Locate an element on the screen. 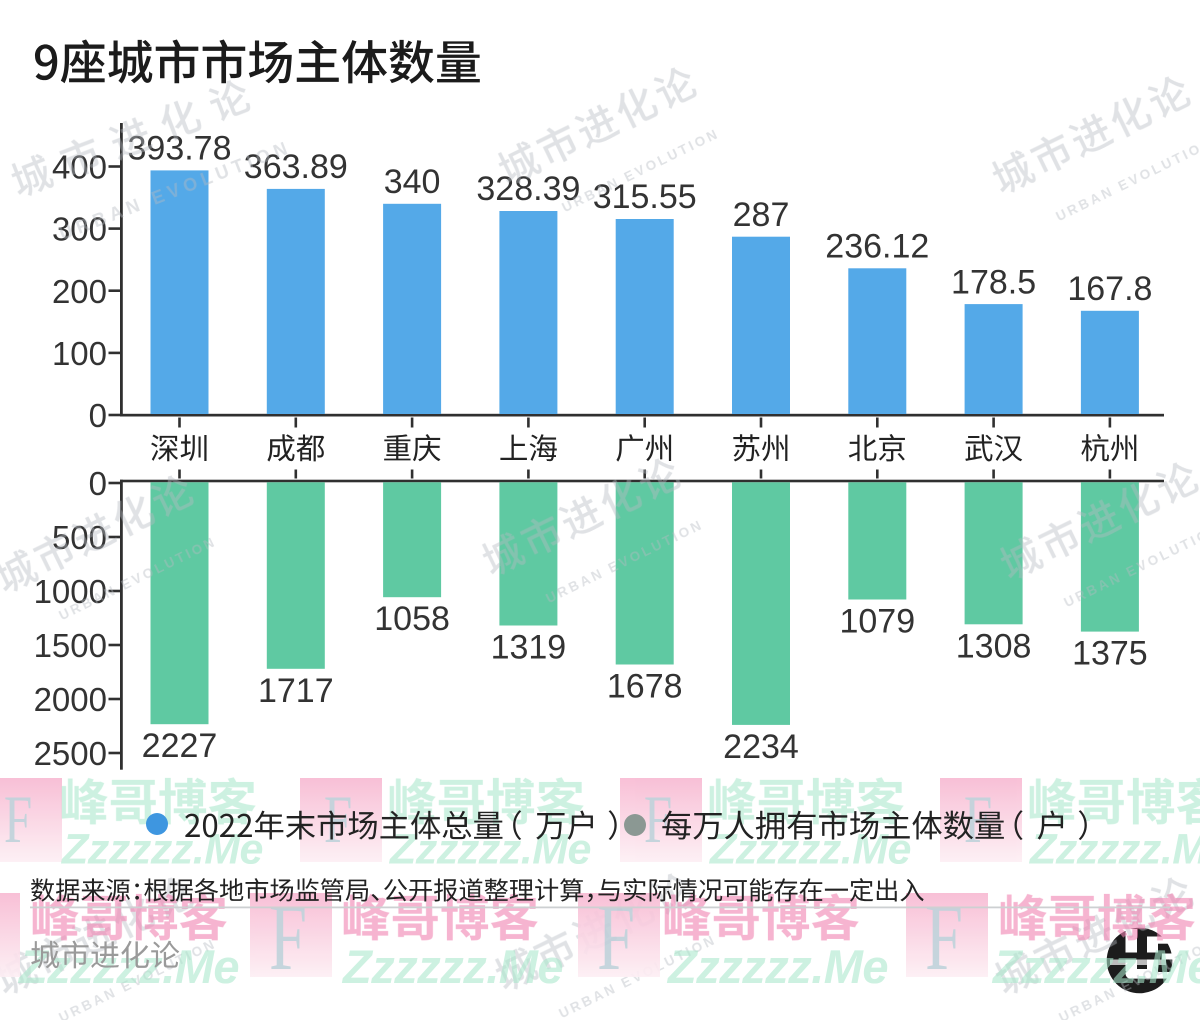 The height and width of the screenshot is (1020, 1200). svg-text: 340 is located at coordinates (412, 182).